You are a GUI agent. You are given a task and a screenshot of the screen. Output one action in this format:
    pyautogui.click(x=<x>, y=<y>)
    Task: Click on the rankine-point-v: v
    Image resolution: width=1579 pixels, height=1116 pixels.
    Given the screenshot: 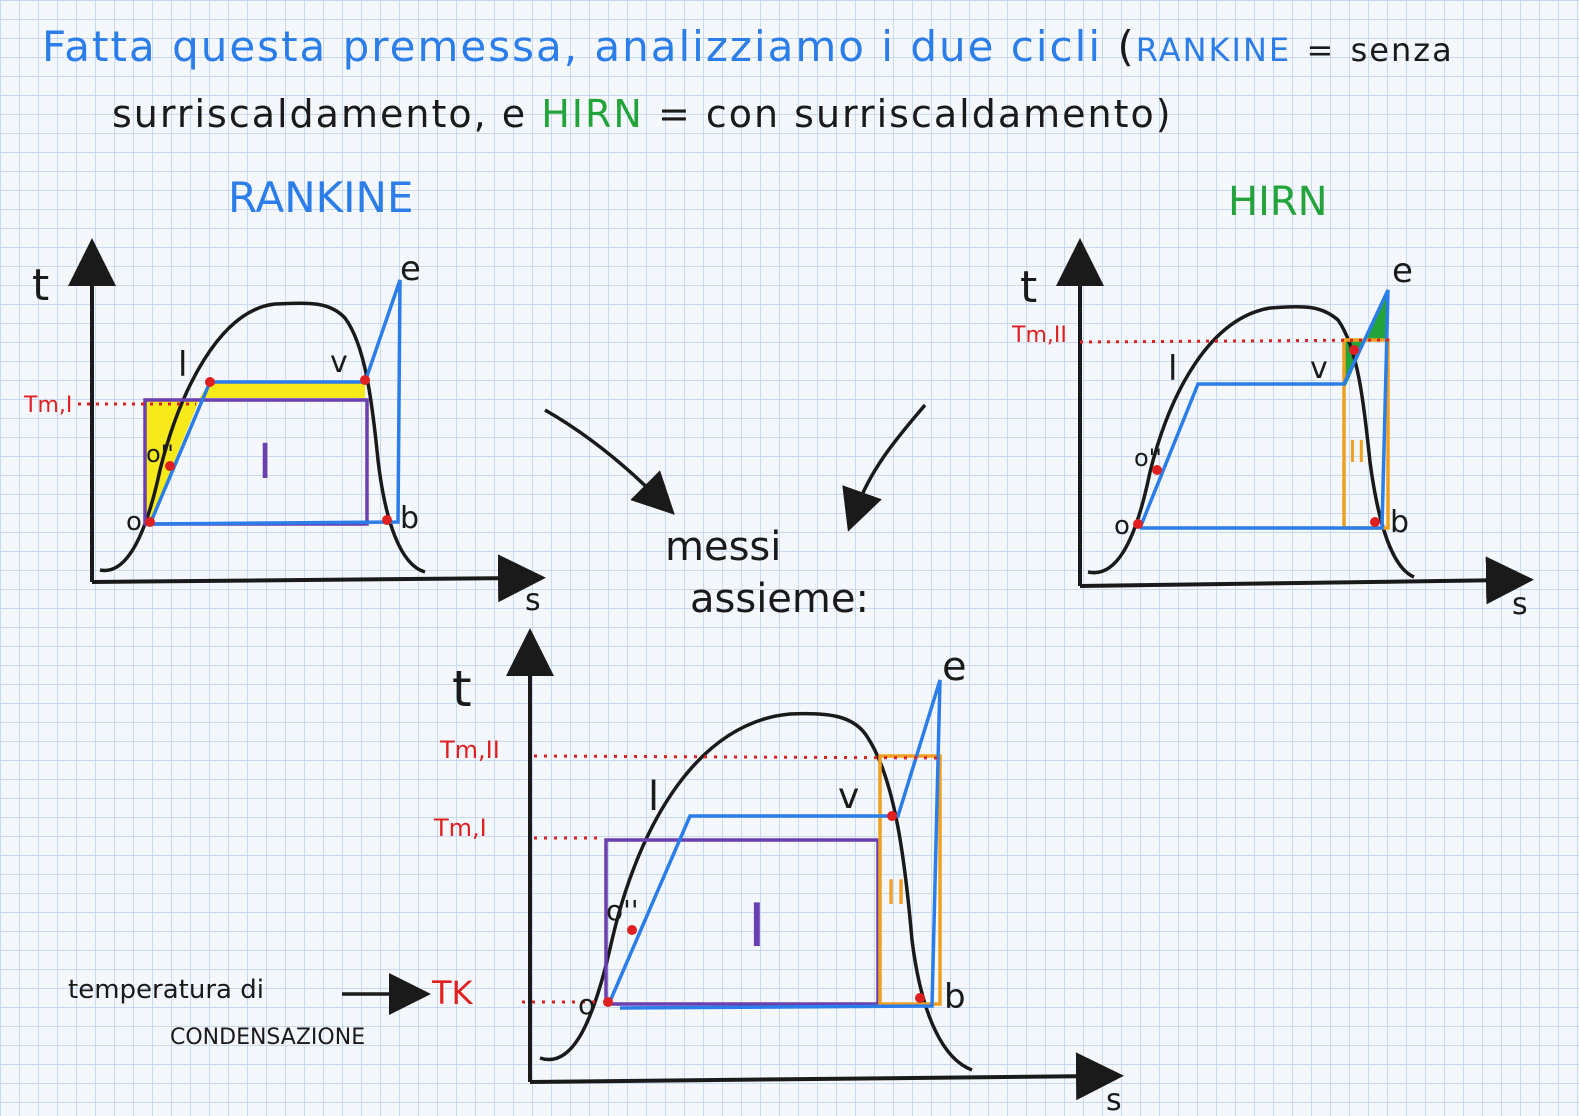 What is the action you would take?
    pyautogui.click(x=339, y=362)
    